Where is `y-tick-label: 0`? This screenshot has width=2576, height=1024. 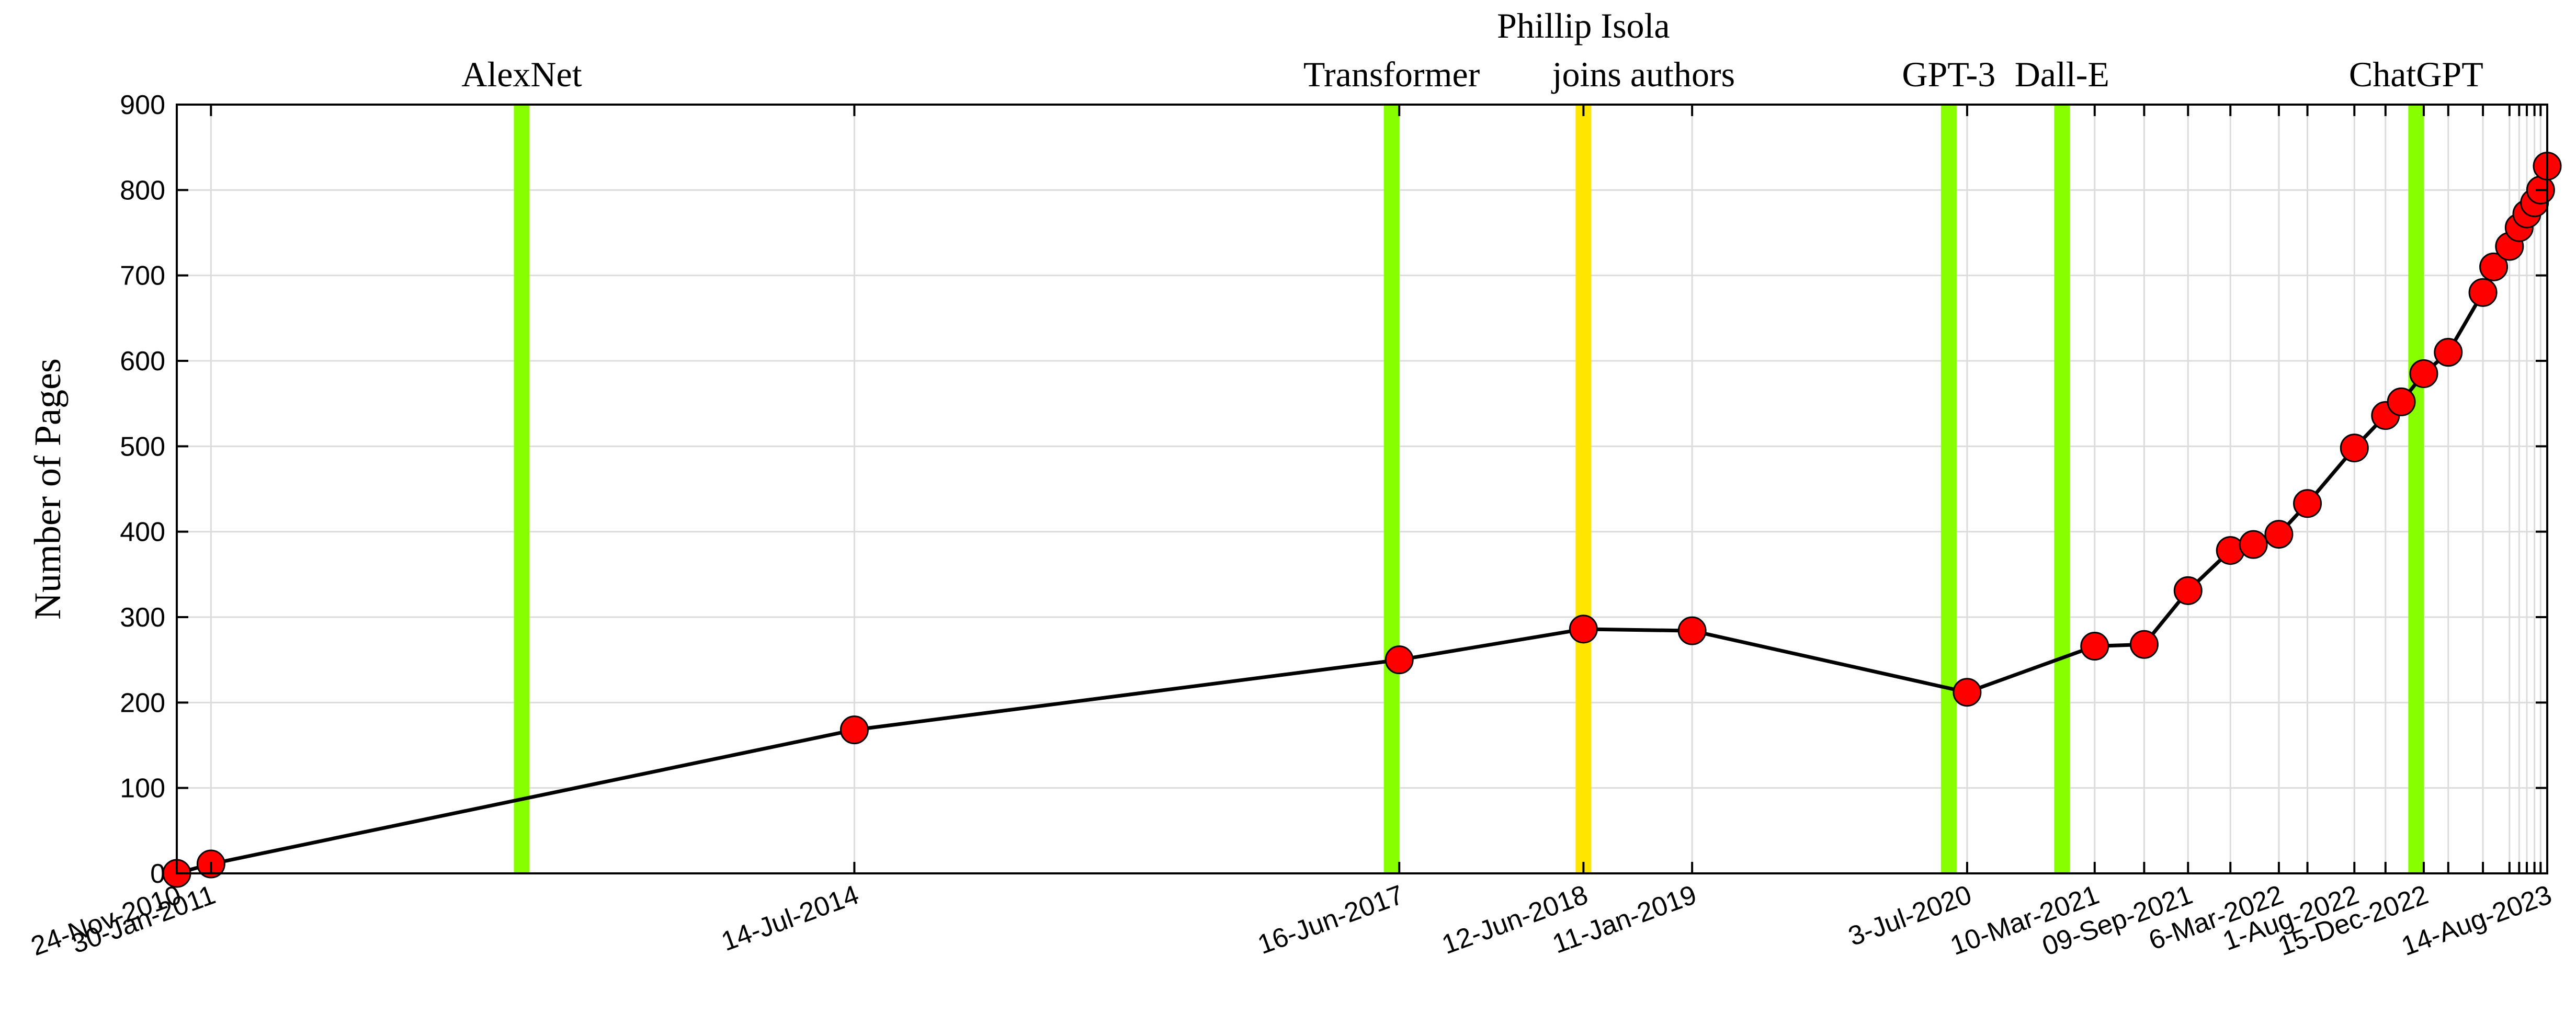
y-tick-label: 0 is located at coordinates (157, 874).